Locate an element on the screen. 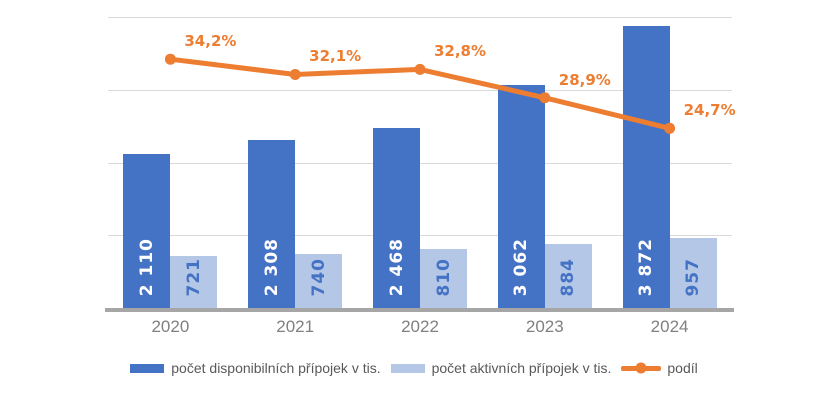 This screenshot has width=828, height=420. line-label-2021: 32,1% is located at coordinates (335, 56).